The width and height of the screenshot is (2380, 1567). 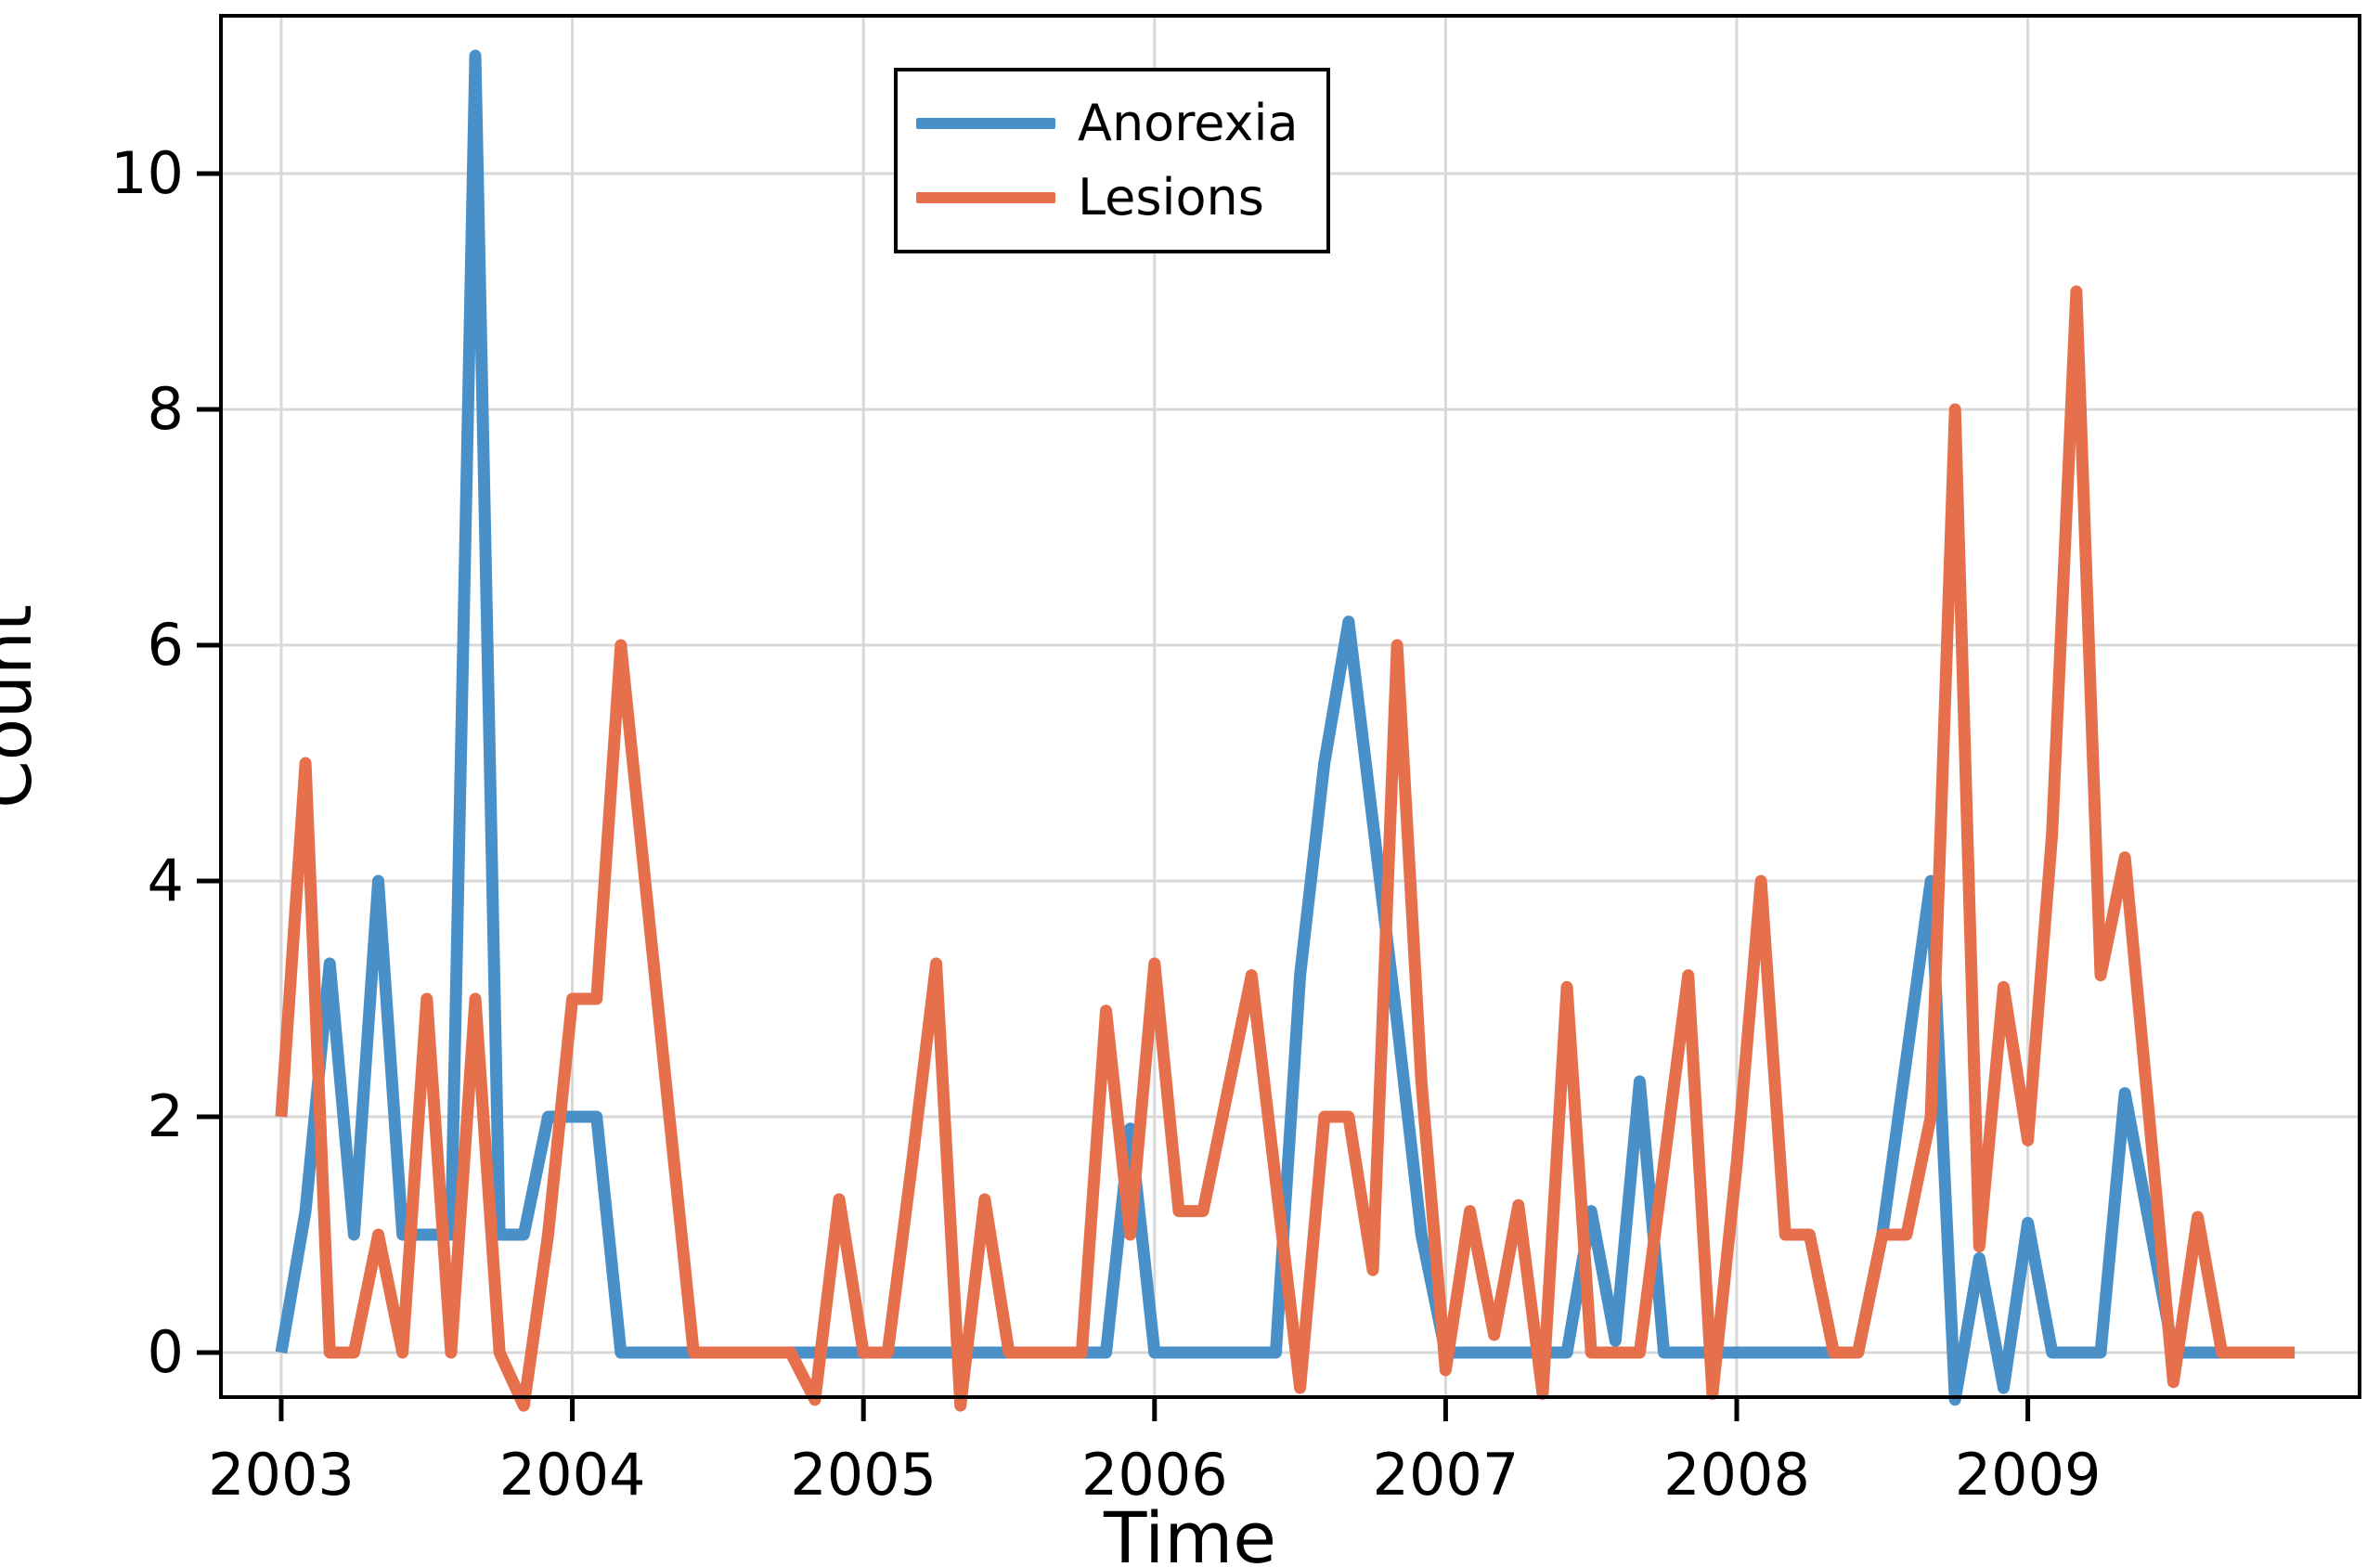 What do you see at coordinates (1171, 198) in the screenshot?
I see `legend-label-lesions: Lesions` at bounding box center [1171, 198].